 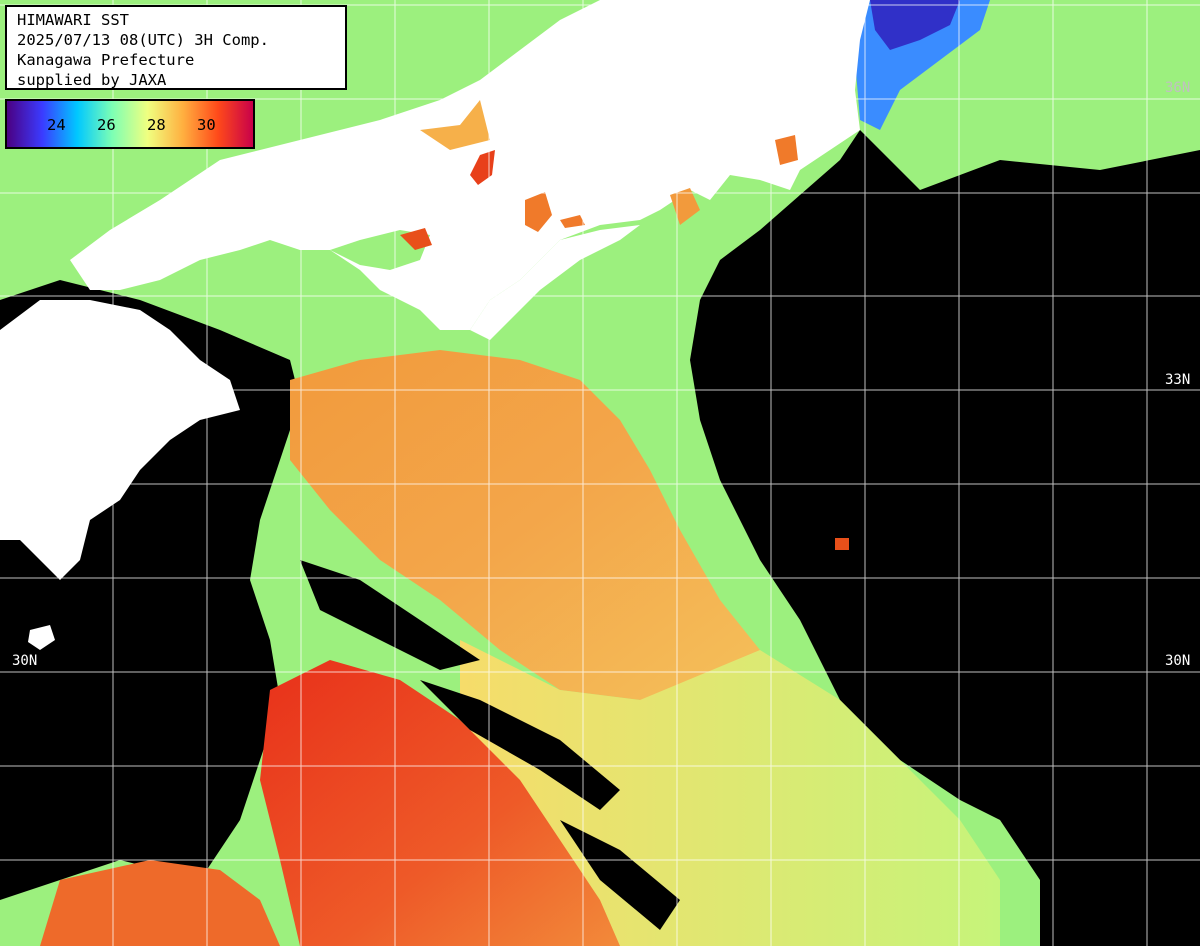 I want to click on bay-ise, so click(x=538, y=212).